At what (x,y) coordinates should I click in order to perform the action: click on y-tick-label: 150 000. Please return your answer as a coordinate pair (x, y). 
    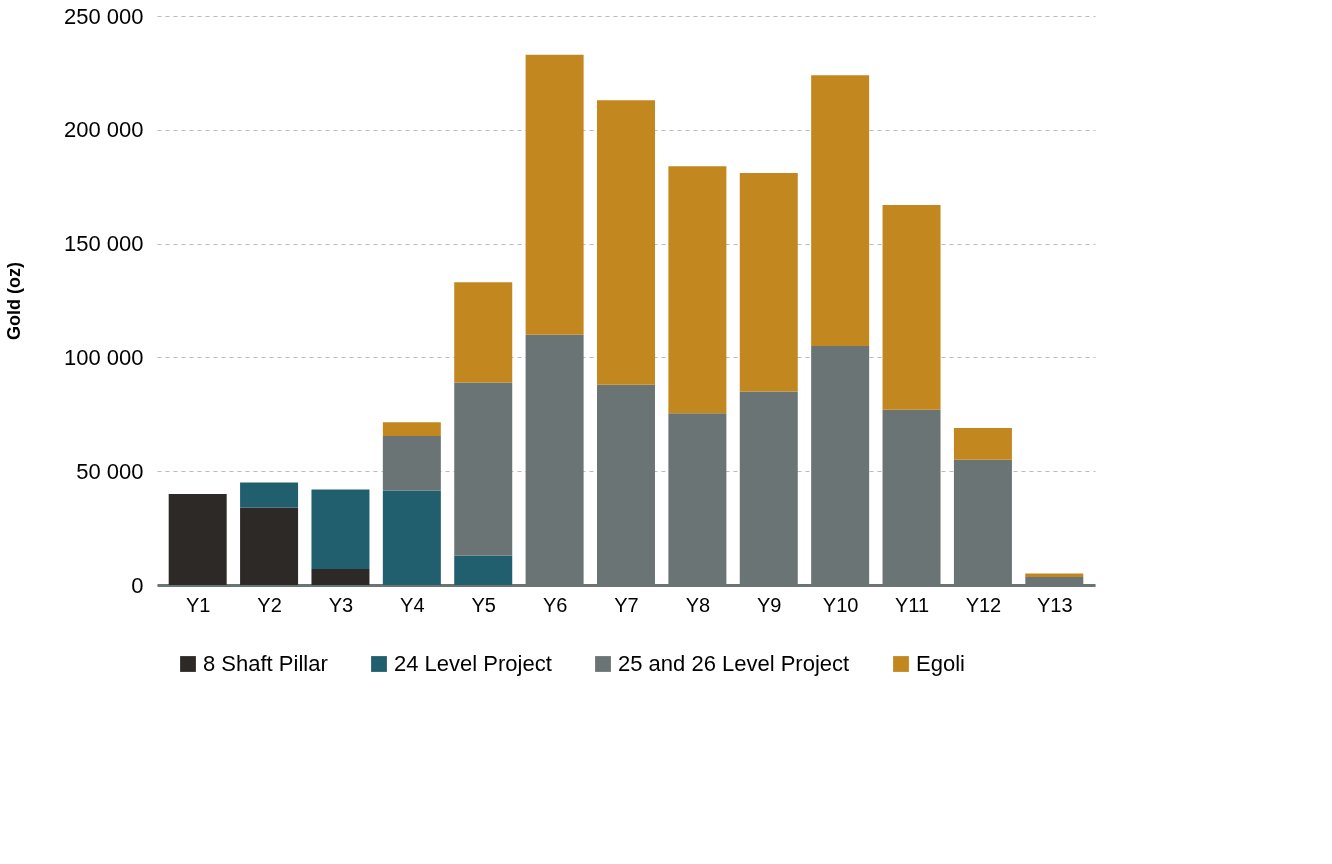
    Looking at the image, I should click on (103, 244).